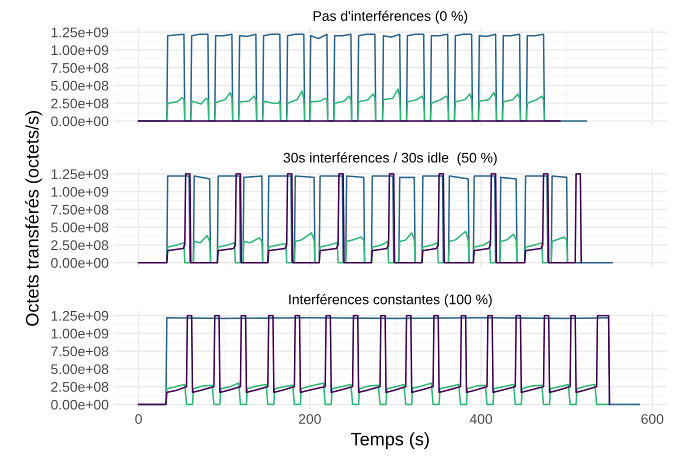 The height and width of the screenshot is (462, 677). Describe the element at coordinates (390, 441) in the screenshot. I see `x-axis-title: Temps (s)` at that location.